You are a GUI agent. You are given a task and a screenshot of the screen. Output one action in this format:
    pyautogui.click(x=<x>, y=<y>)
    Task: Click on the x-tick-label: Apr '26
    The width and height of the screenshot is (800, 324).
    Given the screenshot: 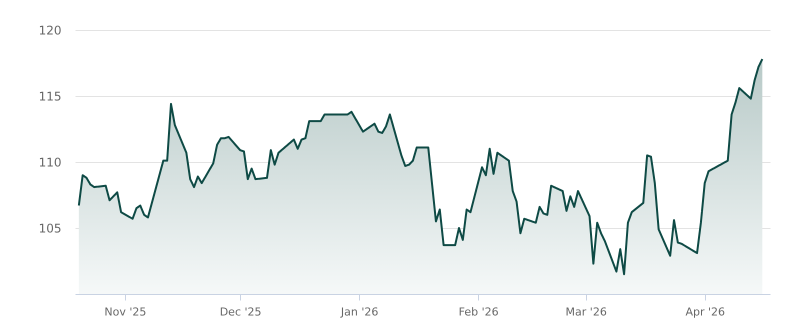 What is the action you would take?
    pyautogui.click(x=705, y=312)
    